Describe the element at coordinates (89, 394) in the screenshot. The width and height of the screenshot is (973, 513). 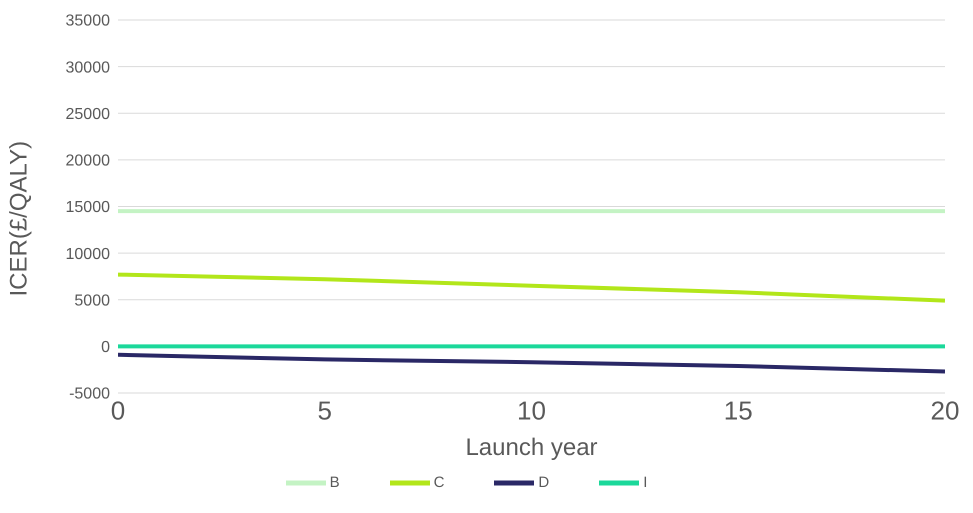
I see `y-tick-label: -5000` at that location.